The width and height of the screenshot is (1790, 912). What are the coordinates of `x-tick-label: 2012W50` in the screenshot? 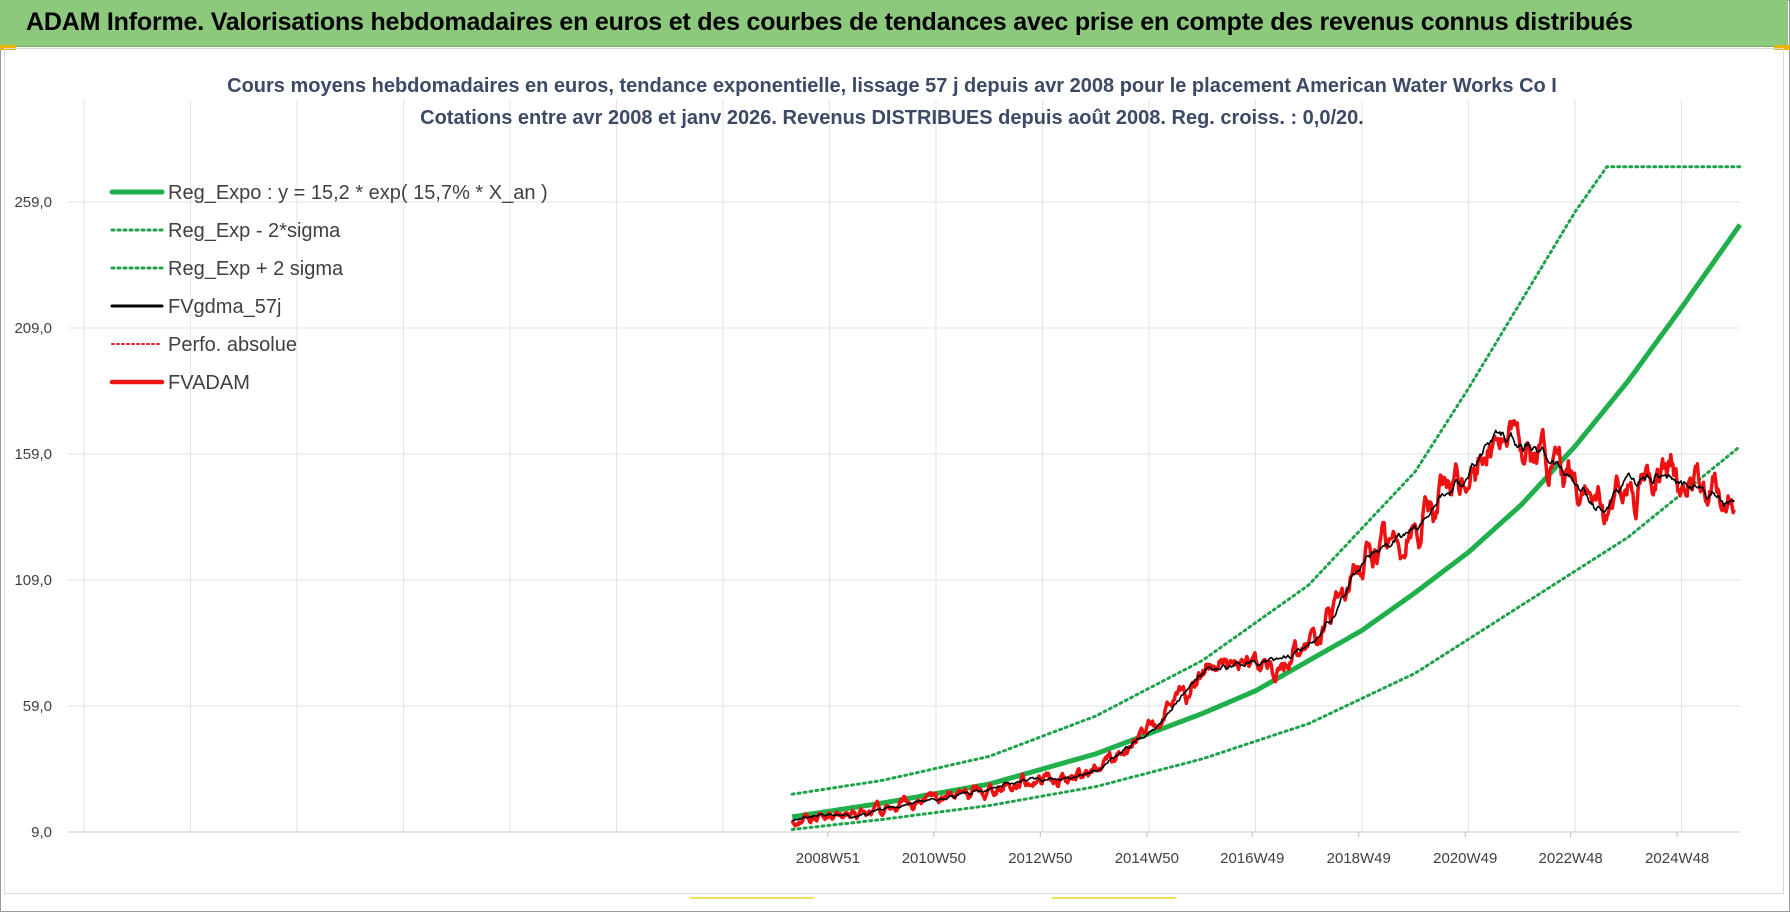 It's located at (1040, 858).